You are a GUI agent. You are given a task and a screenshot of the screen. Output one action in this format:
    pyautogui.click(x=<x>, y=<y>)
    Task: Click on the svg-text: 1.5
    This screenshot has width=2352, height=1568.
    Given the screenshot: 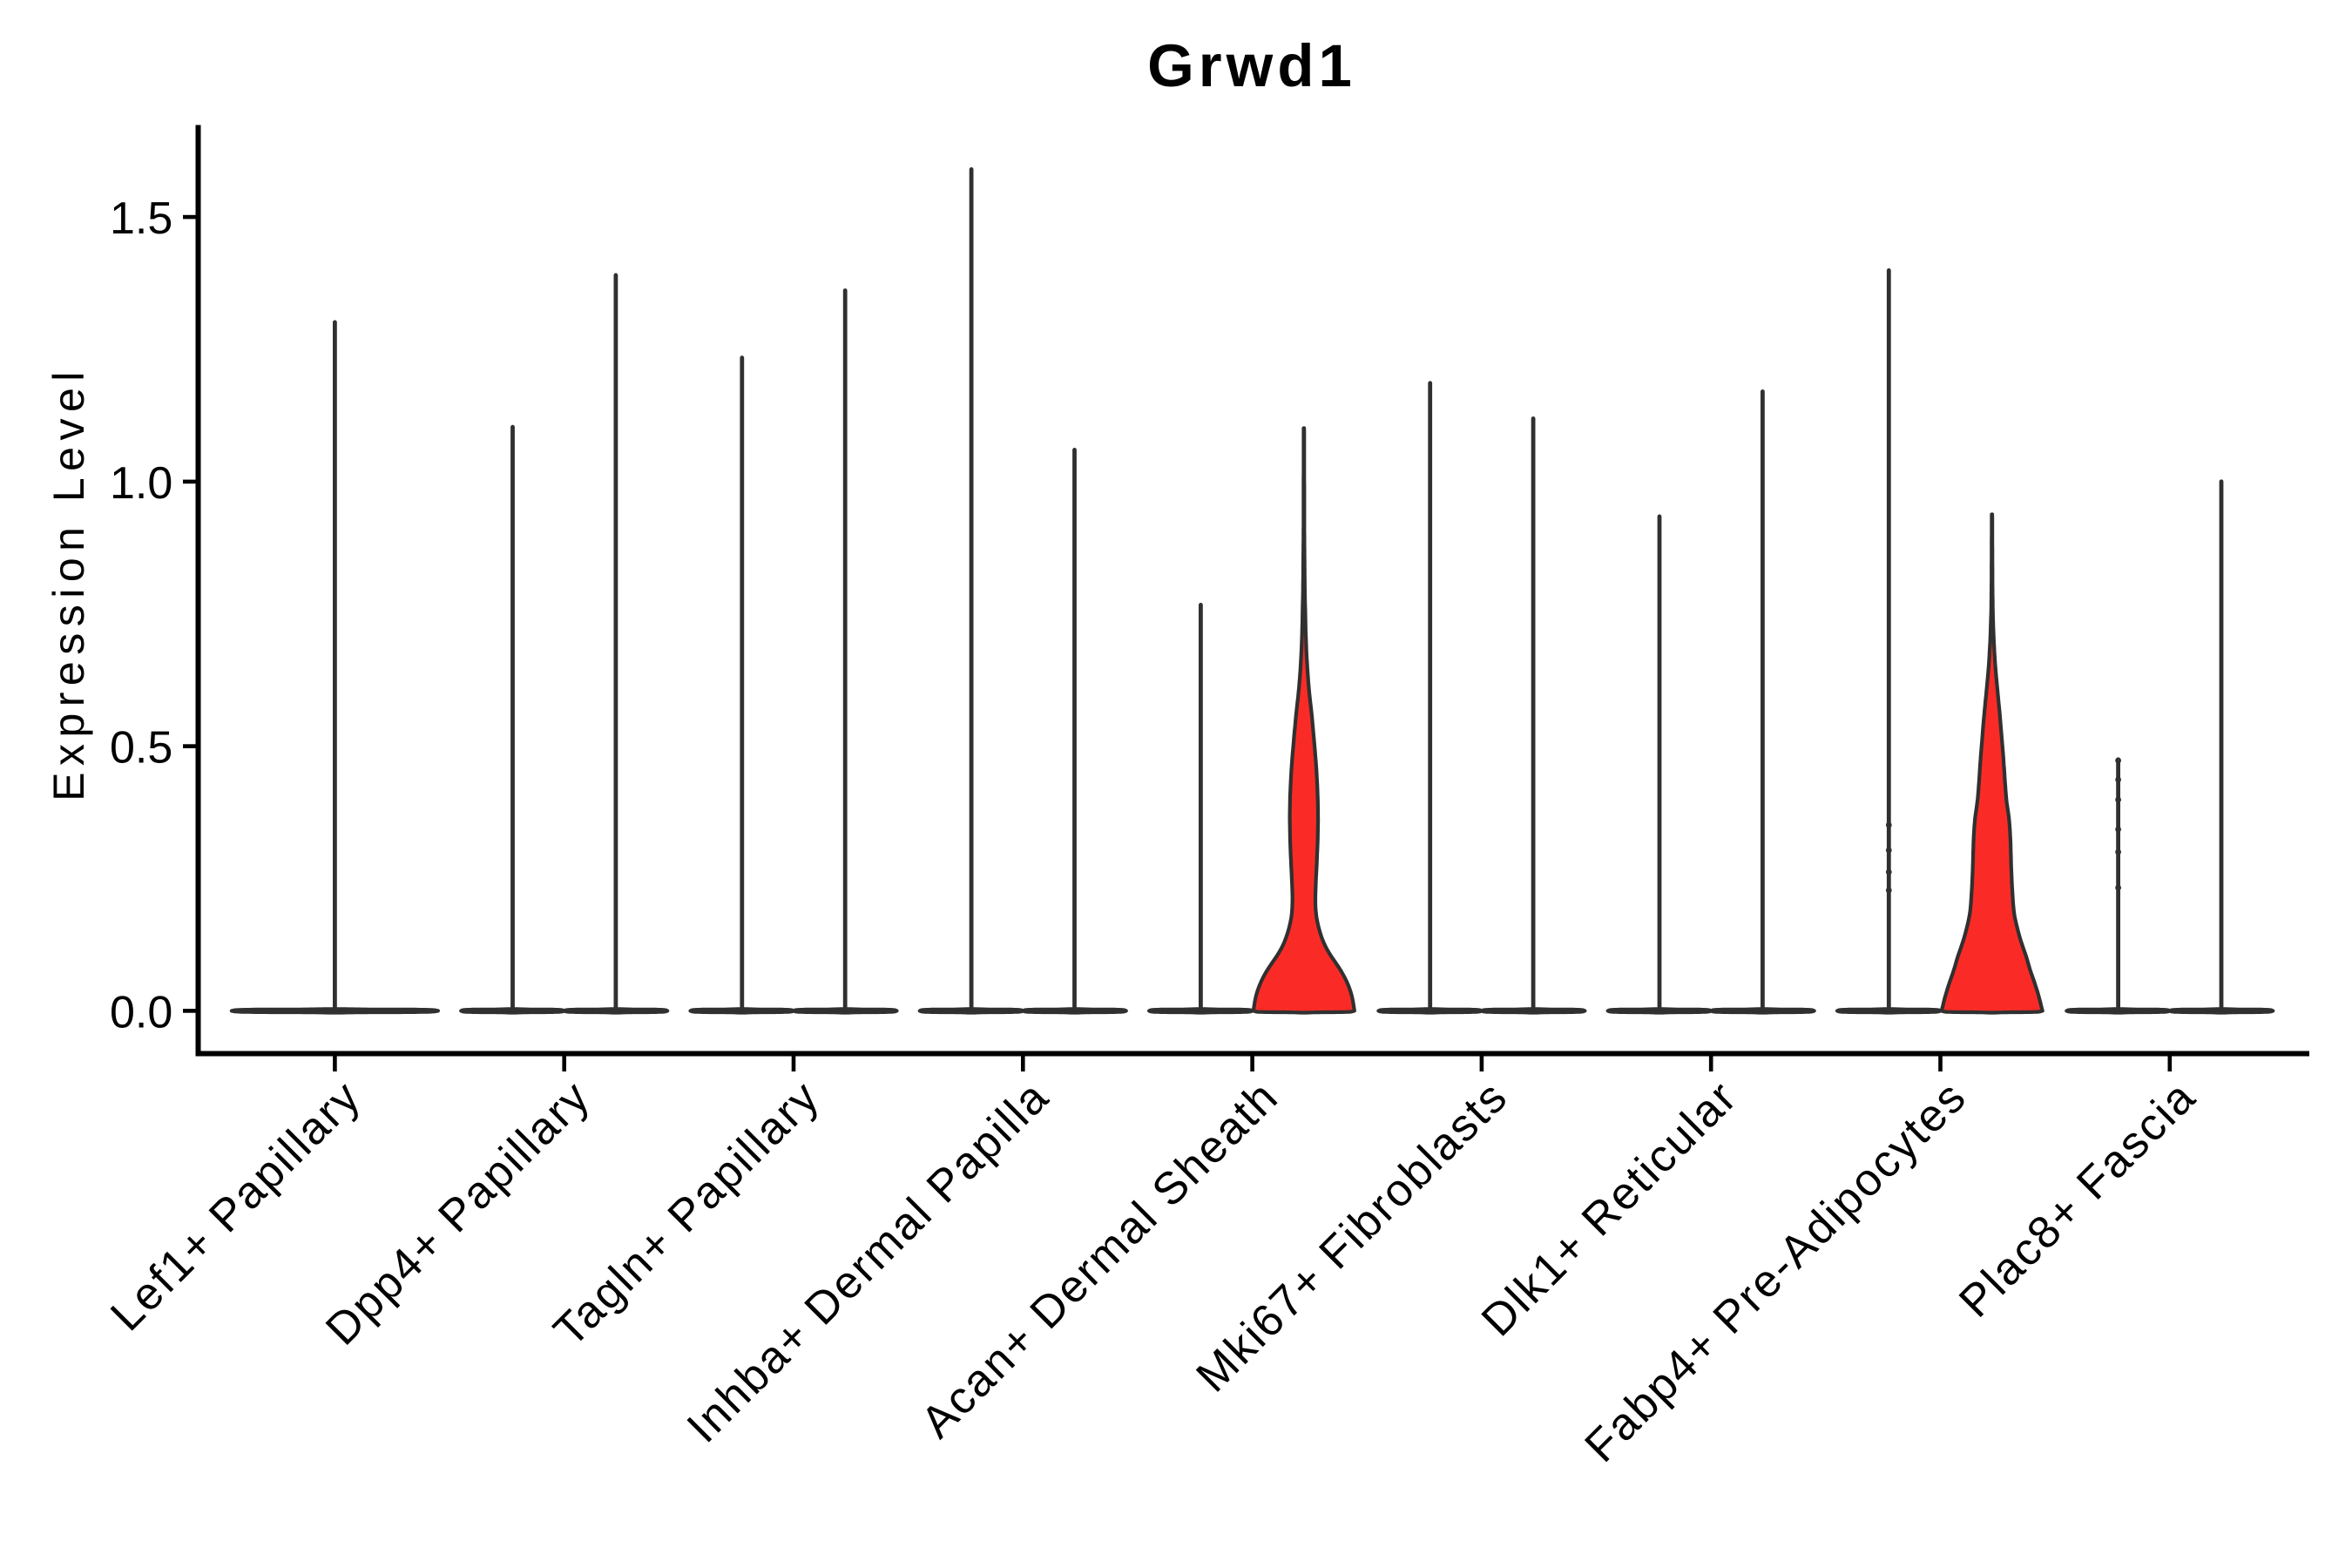 What is the action you would take?
    pyautogui.click(x=141, y=218)
    